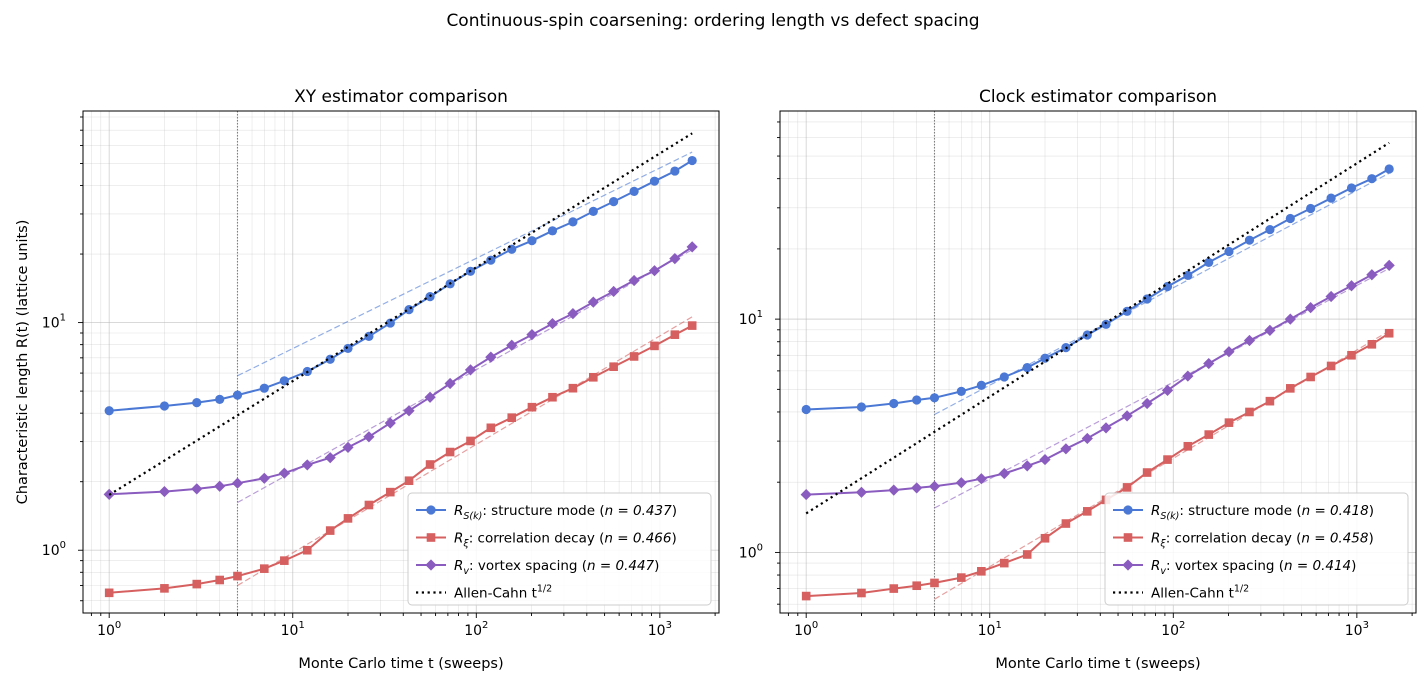 The width and height of the screenshot is (1427, 685). Describe the element at coordinates (1357, 629) in the screenshot. I see `x-tick-label: 10³` at that location.